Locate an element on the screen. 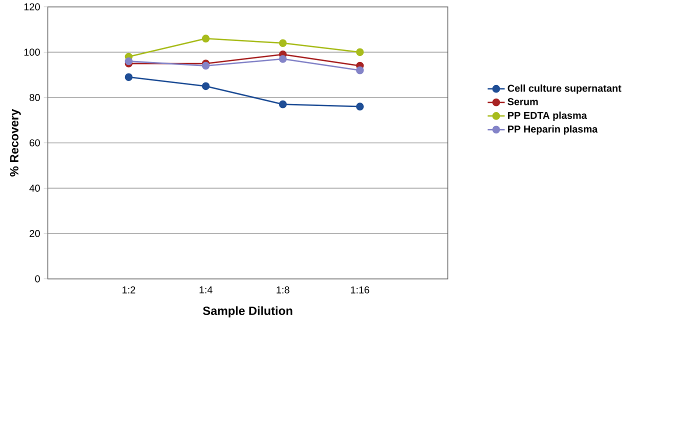  y-tick-label: 20 is located at coordinates (35, 233).